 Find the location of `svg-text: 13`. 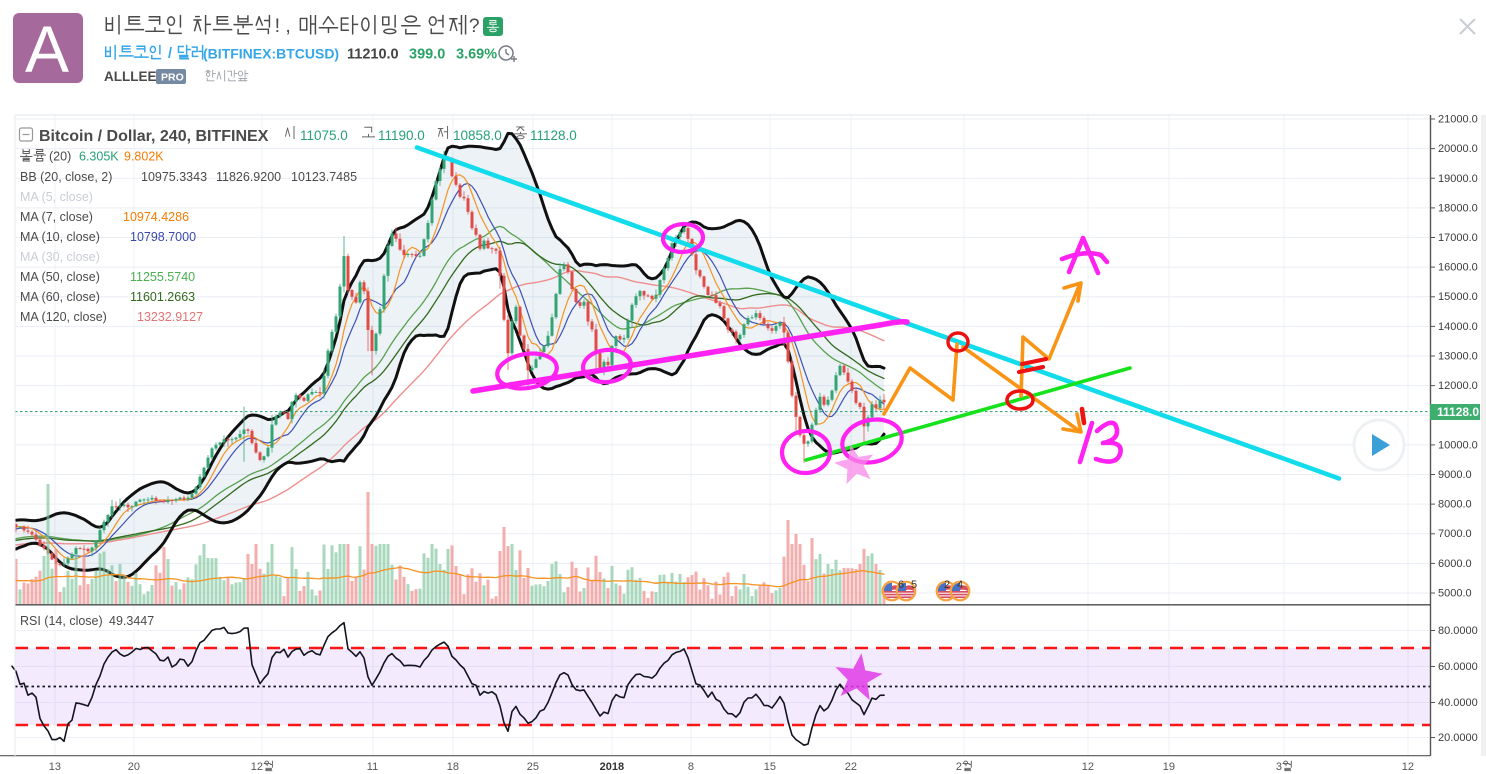

svg-text: 13 is located at coordinates (55, 767).